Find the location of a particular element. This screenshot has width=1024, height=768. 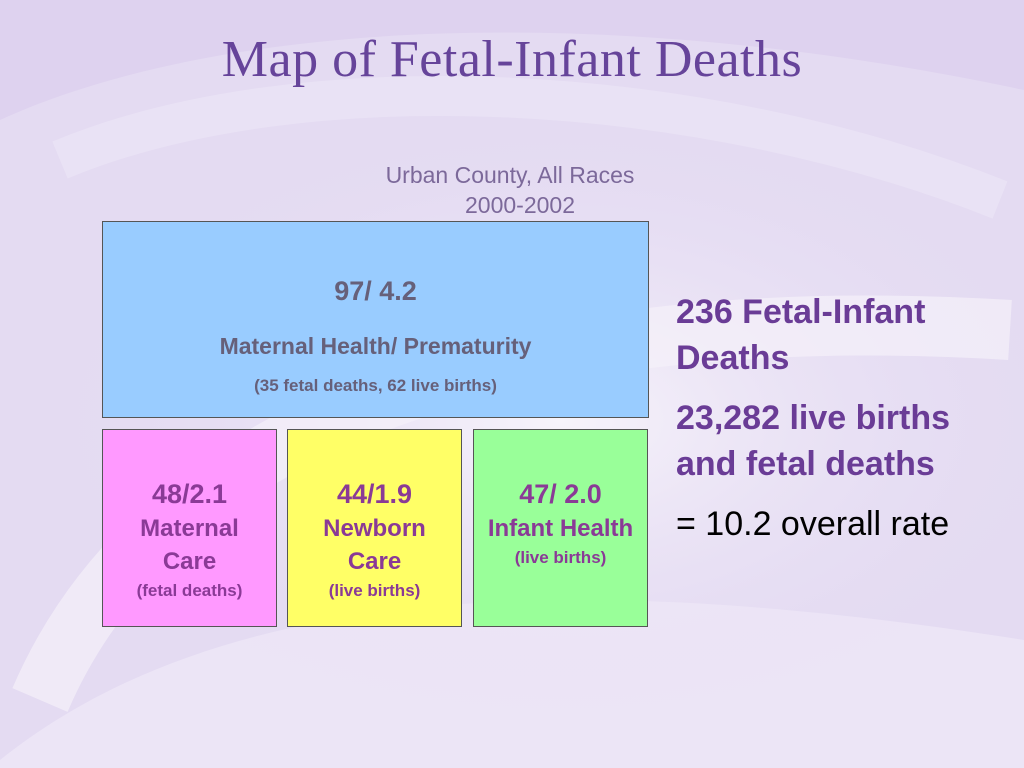

overall-rate: = 10.2 overall rate is located at coordinates (813, 524).